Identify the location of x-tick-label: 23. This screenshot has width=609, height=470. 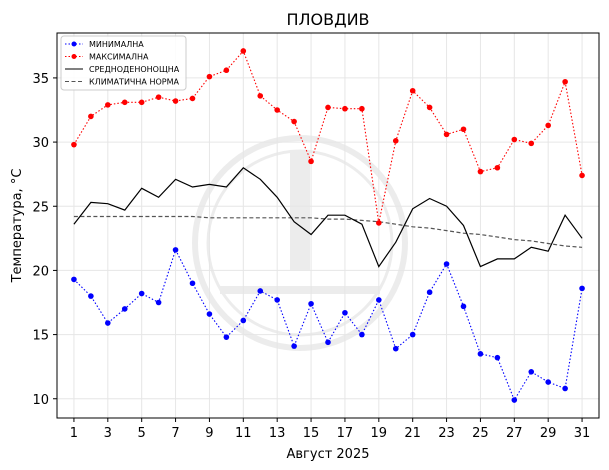
(446, 433).